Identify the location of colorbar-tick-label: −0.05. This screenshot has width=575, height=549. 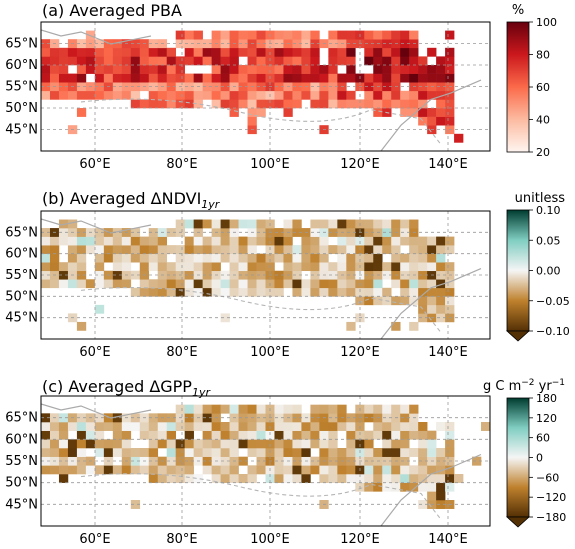
(553, 301).